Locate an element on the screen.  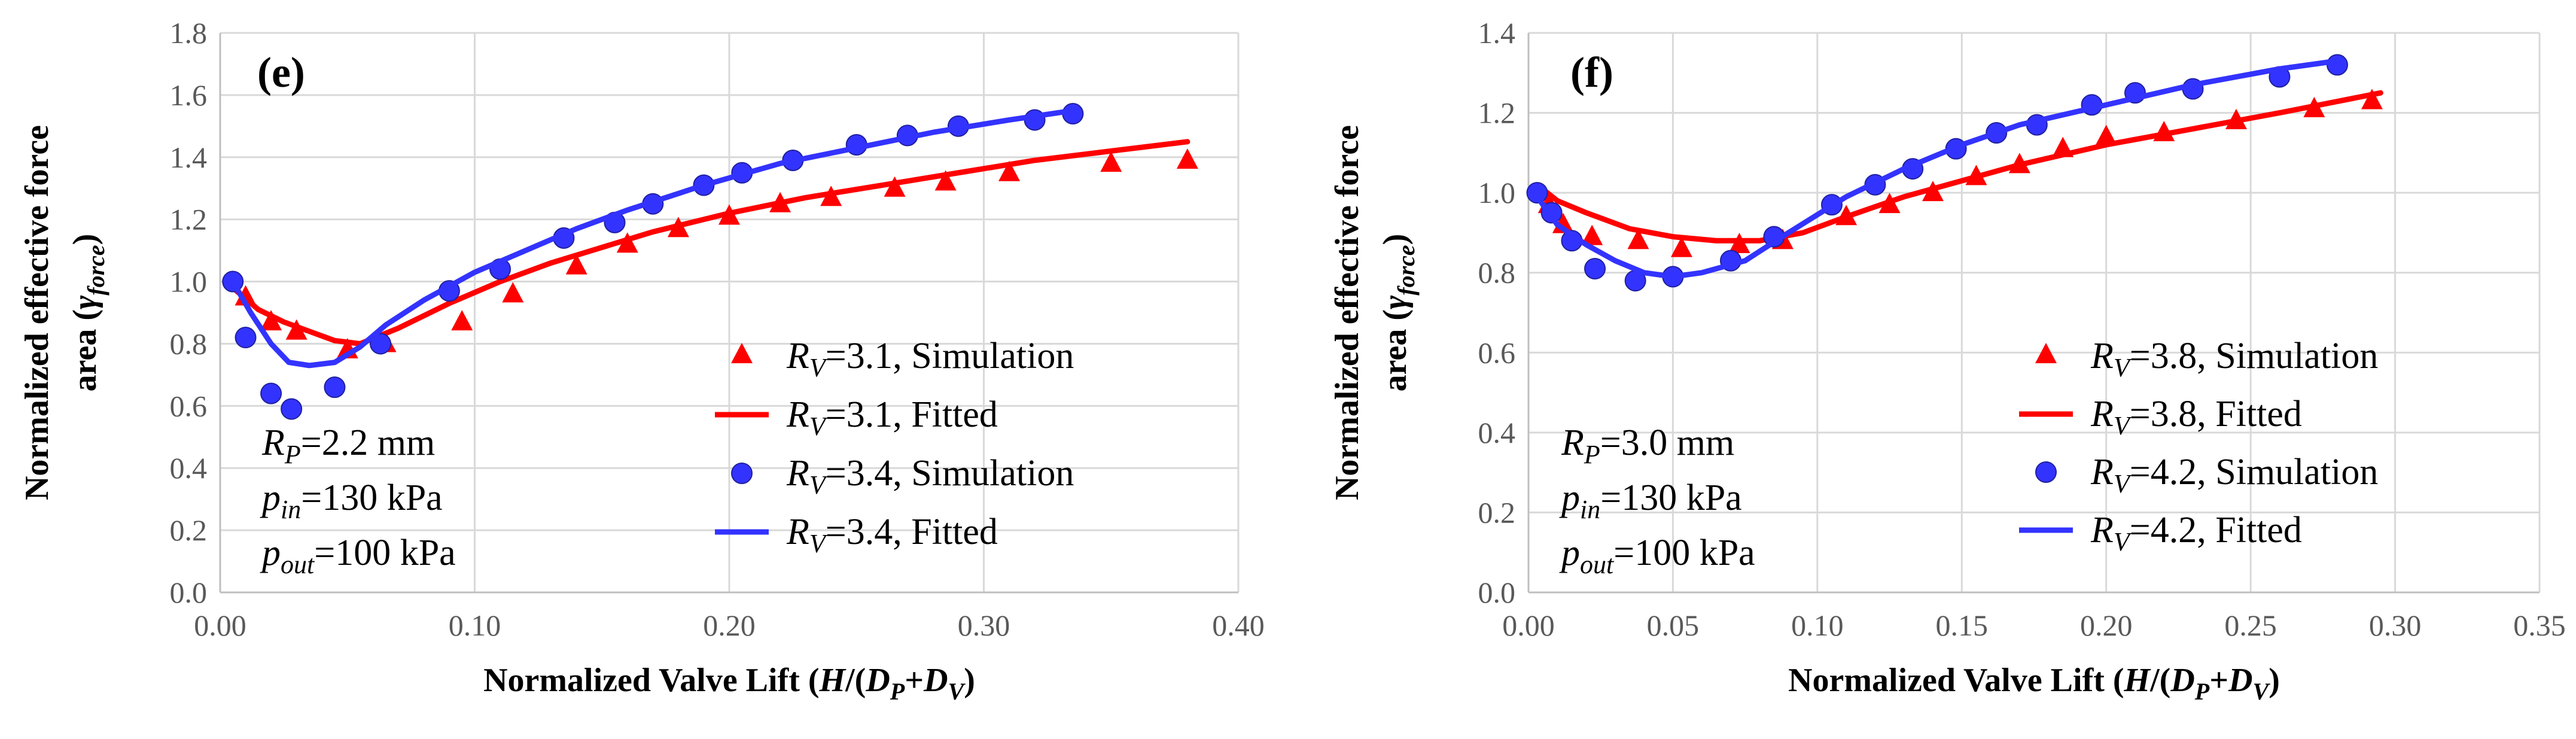
annotation-sub: in is located at coordinates (291, 509).